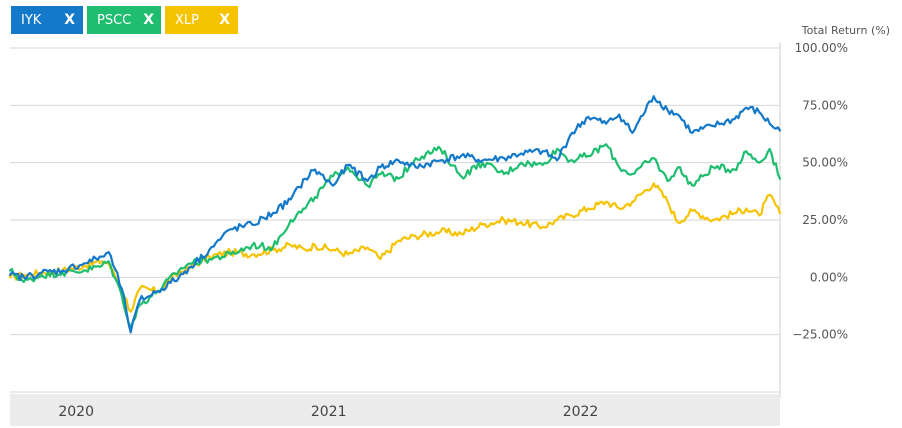 The width and height of the screenshot is (902, 428). What do you see at coordinates (201, 20) in the screenshot?
I see `legend-chip-xlp: XLP X` at bounding box center [201, 20].